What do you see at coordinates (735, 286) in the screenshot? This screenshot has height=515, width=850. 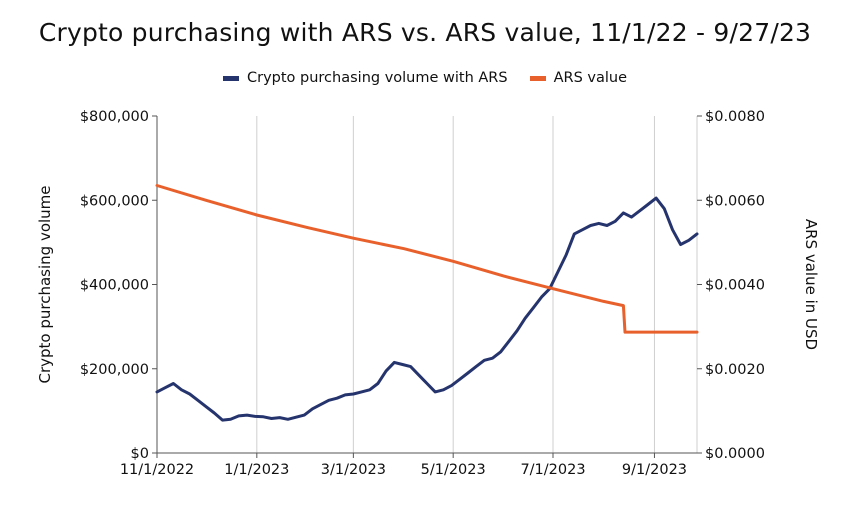 I see `y-right-tick-label-2: $0.0040` at bounding box center [735, 286].